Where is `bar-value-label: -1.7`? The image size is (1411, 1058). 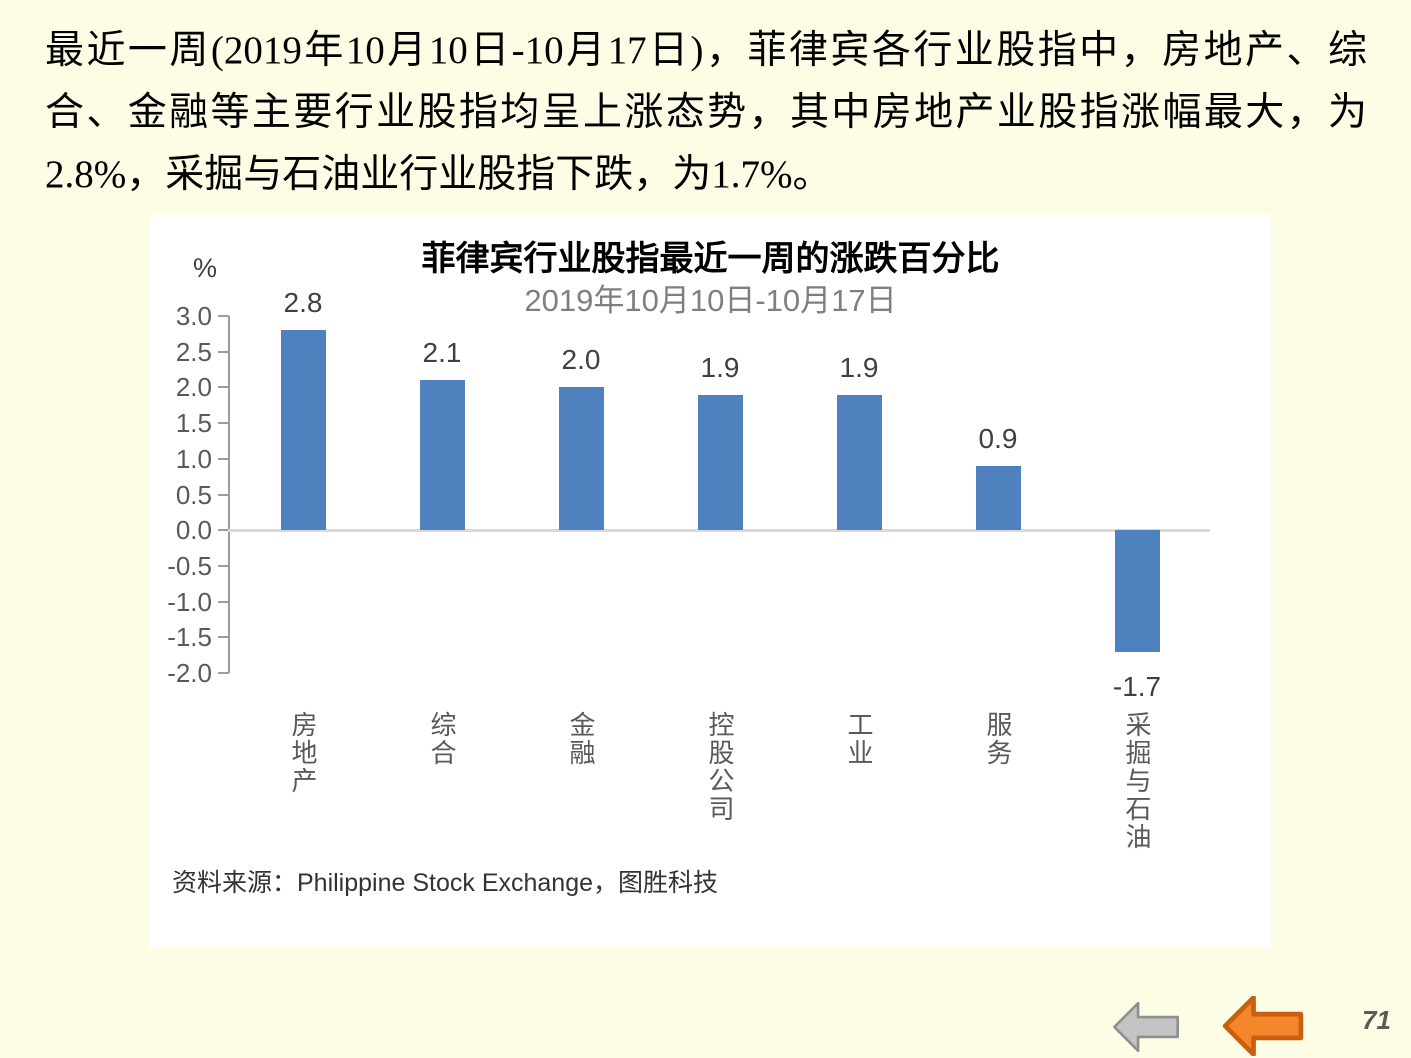
bar-value-label: -1.7 is located at coordinates (1137, 686).